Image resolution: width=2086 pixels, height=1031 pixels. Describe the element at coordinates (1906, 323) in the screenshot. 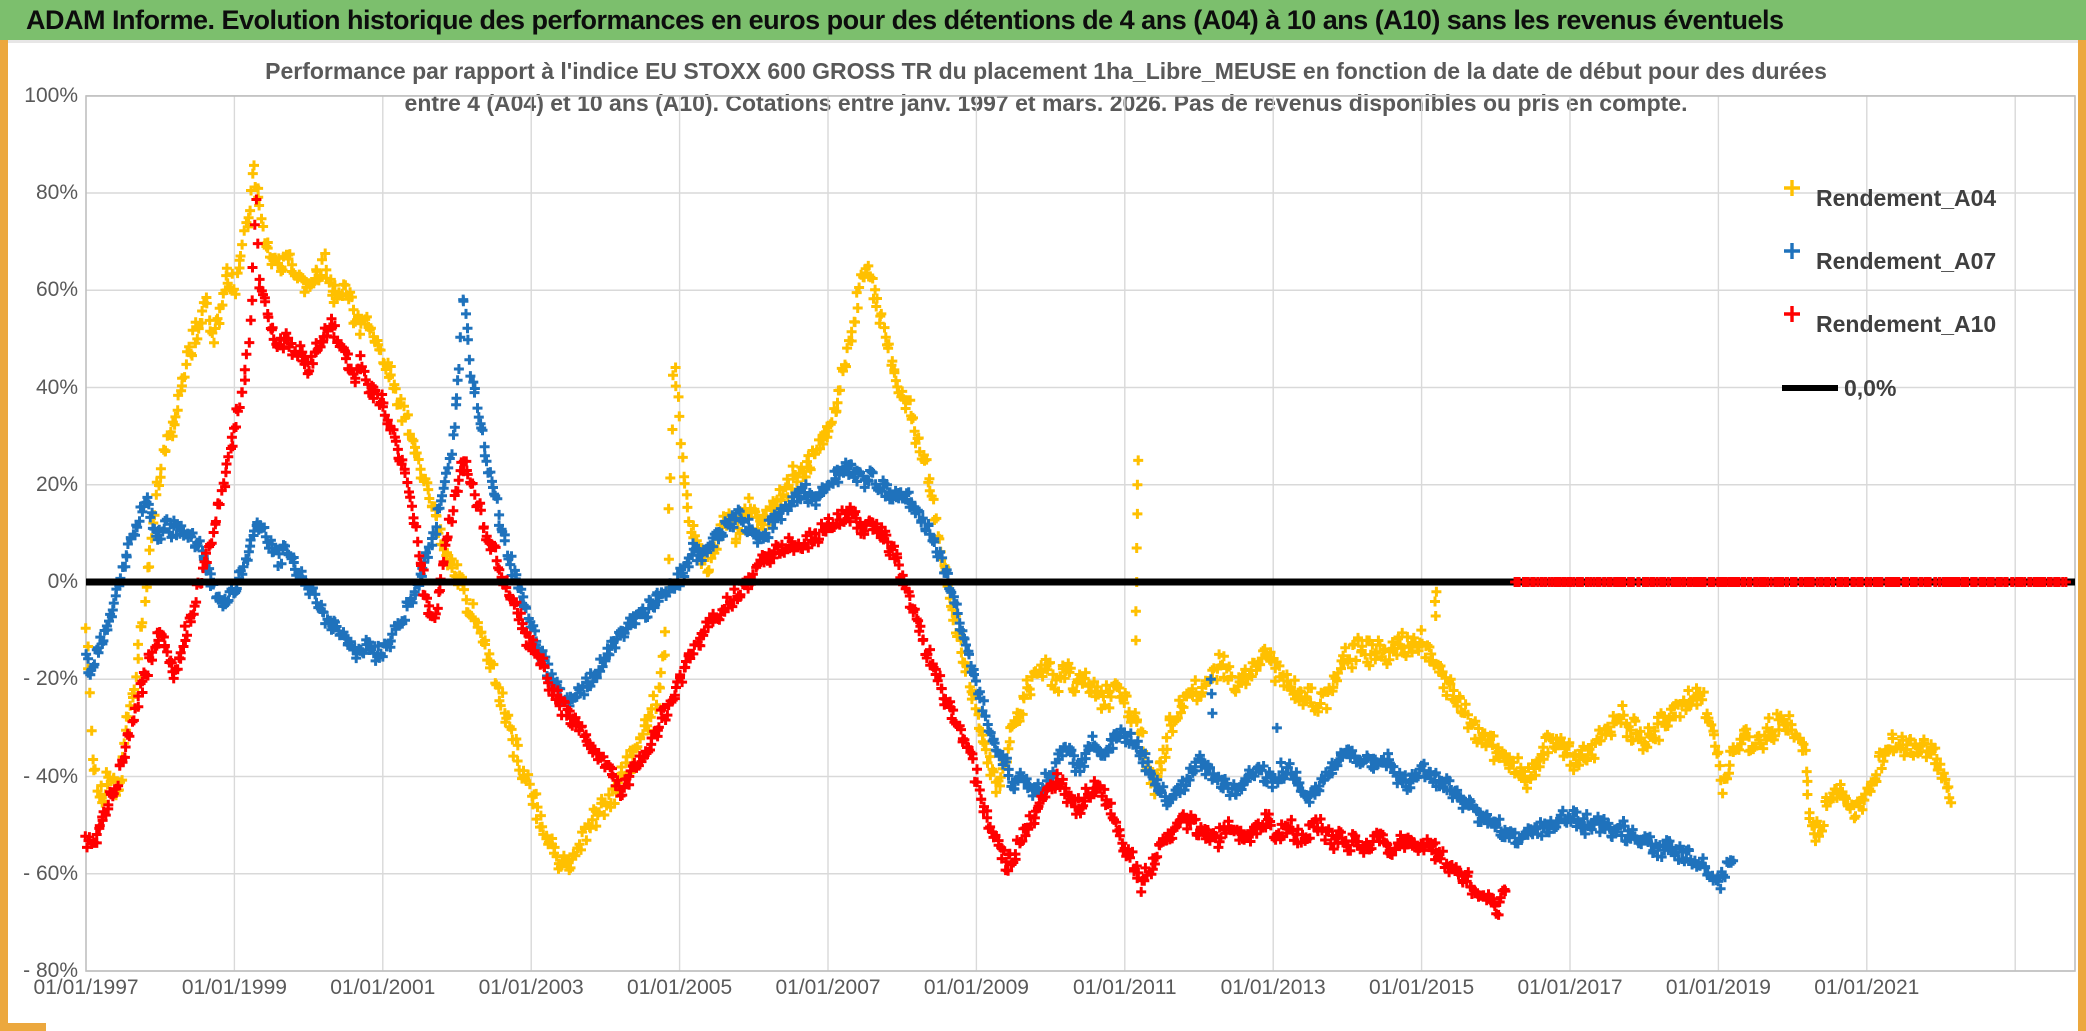

I see `legend-label-a10: Rendement_A10` at that location.